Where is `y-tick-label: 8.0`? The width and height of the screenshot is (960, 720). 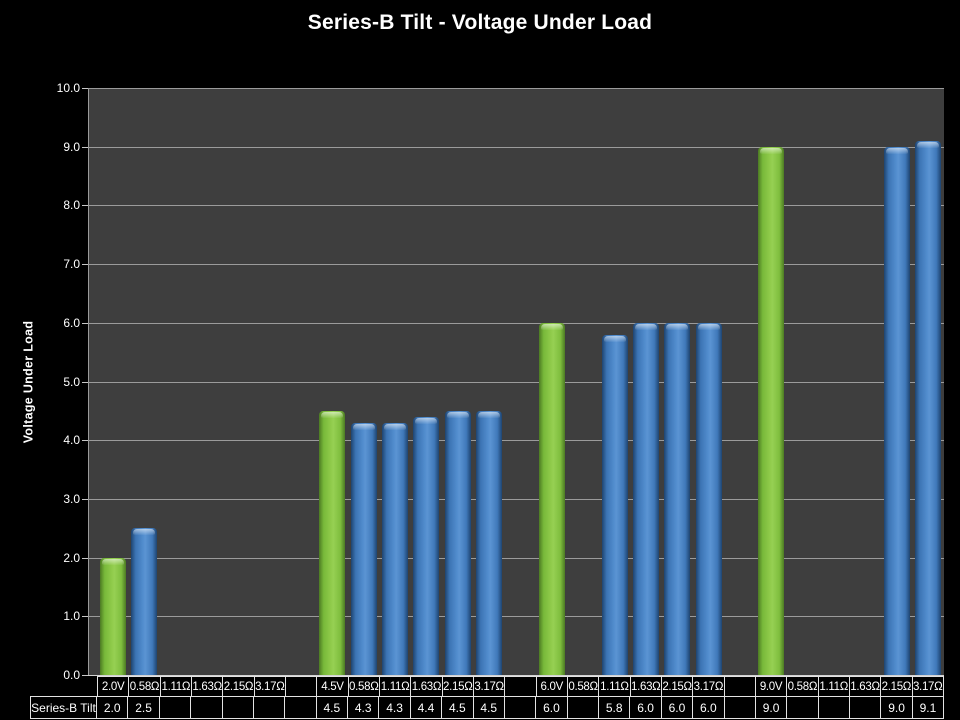
y-tick-label: 8.0 is located at coordinates (71, 205).